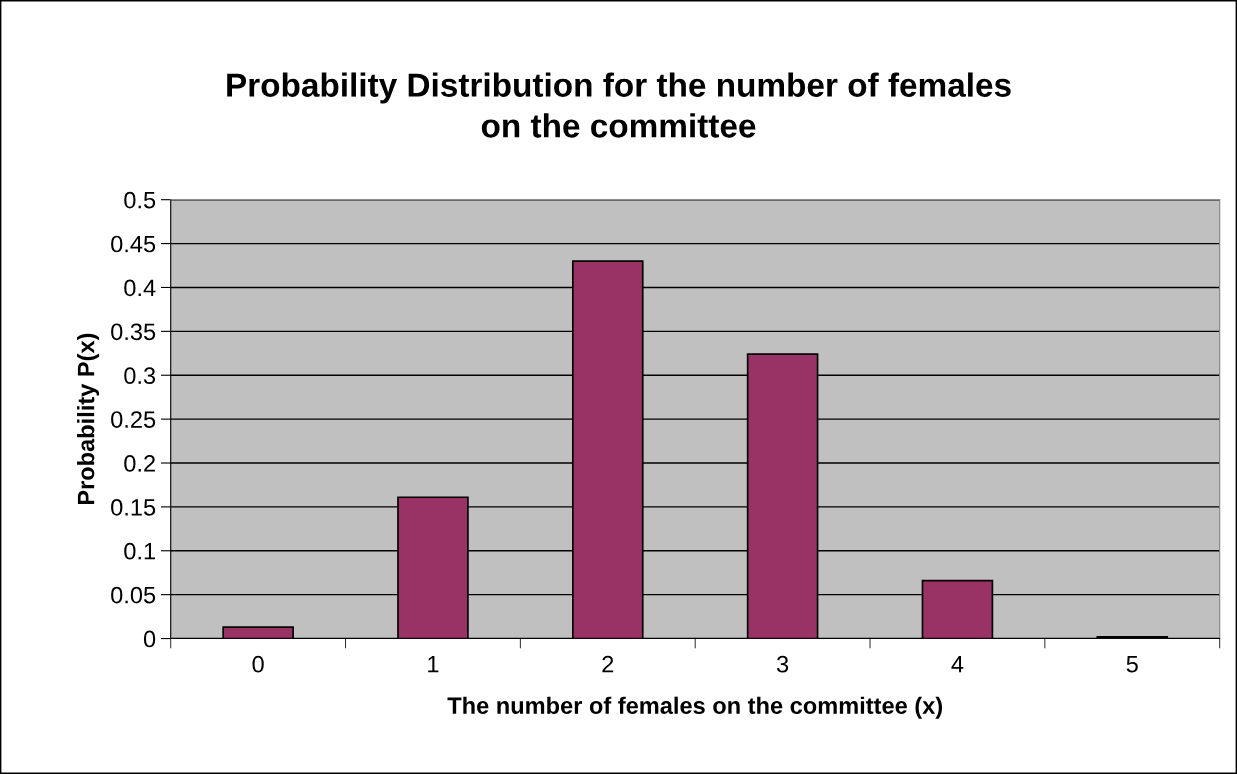 The image size is (1237, 774). Describe the element at coordinates (133, 507) in the screenshot. I see `y-tick-label: 0.15` at that location.